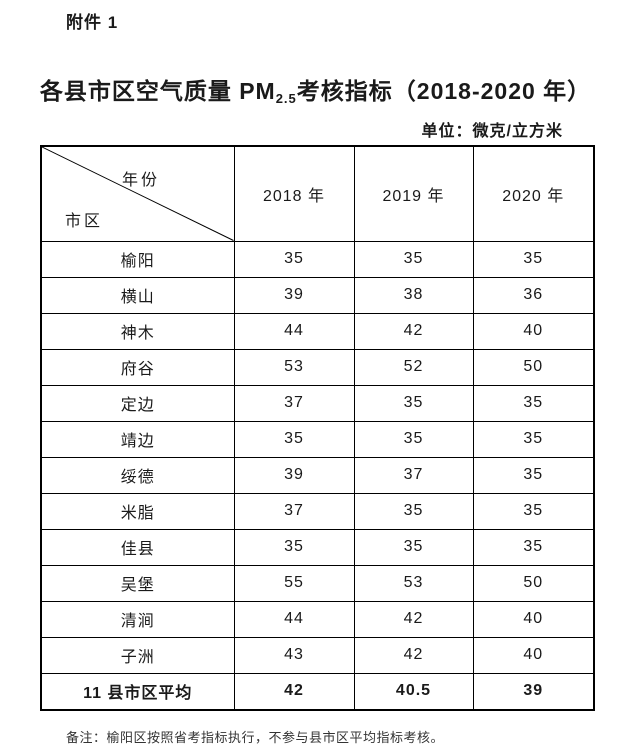 Image resolution: width=631 pixels, height=751 pixels. Describe the element at coordinates (137, 691) in the screenshot. I see `summary-label-cell: 11 县市区平均` at that location.